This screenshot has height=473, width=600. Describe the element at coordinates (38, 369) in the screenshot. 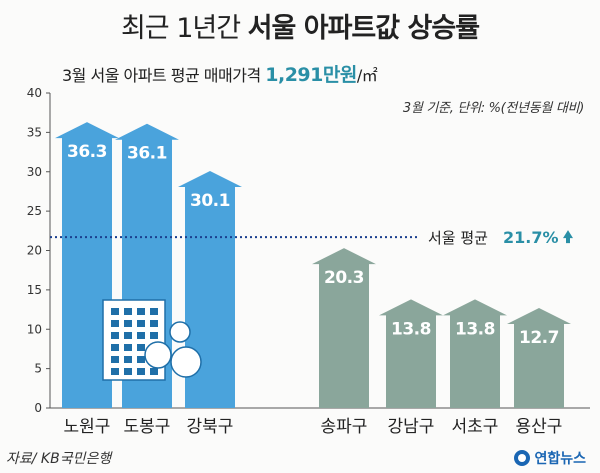

I see `y-tick-label: 5` at that location.